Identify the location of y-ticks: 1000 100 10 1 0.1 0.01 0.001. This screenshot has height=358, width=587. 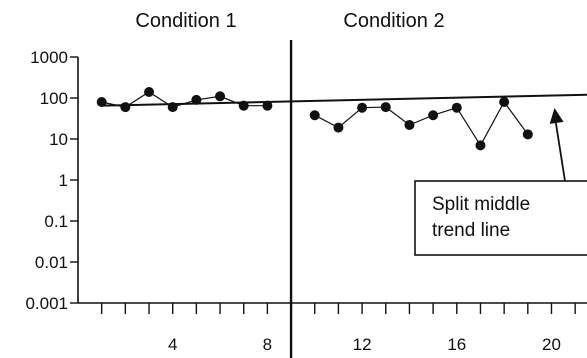
(51, 180).